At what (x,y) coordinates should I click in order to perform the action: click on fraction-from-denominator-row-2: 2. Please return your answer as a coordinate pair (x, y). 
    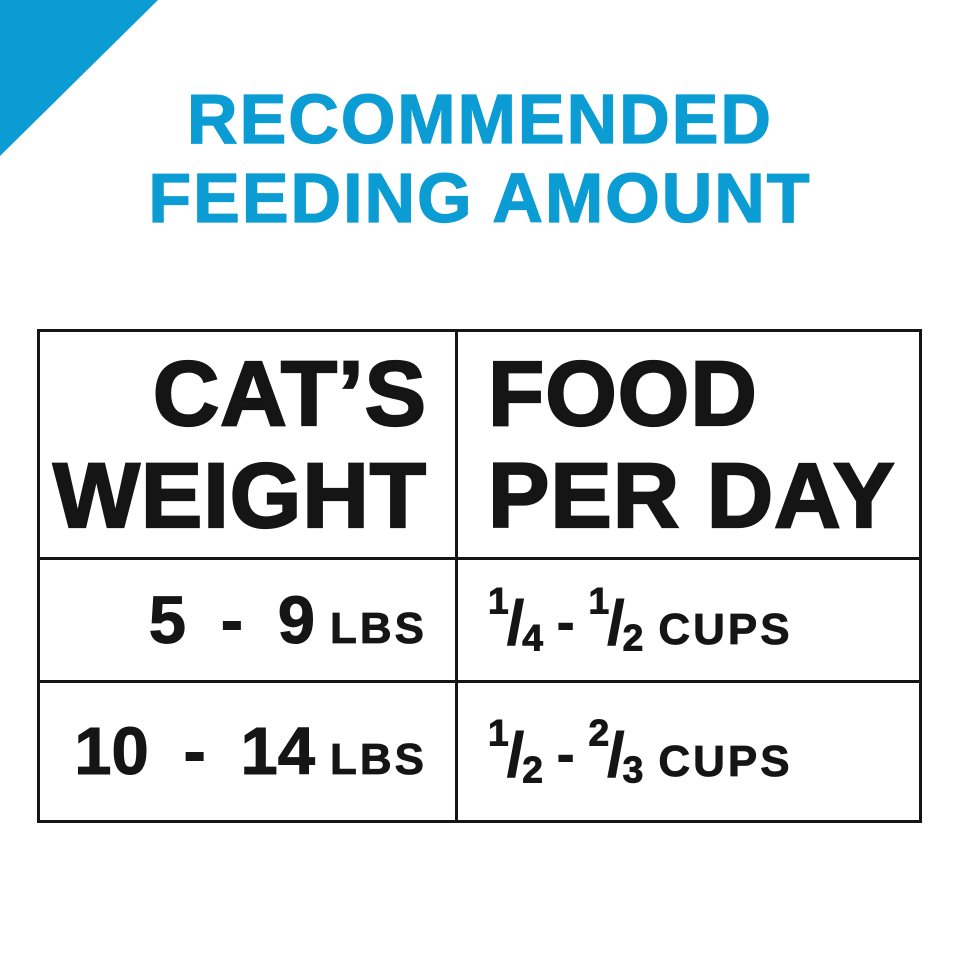
    Looking at the image, I should click on (533, 769).